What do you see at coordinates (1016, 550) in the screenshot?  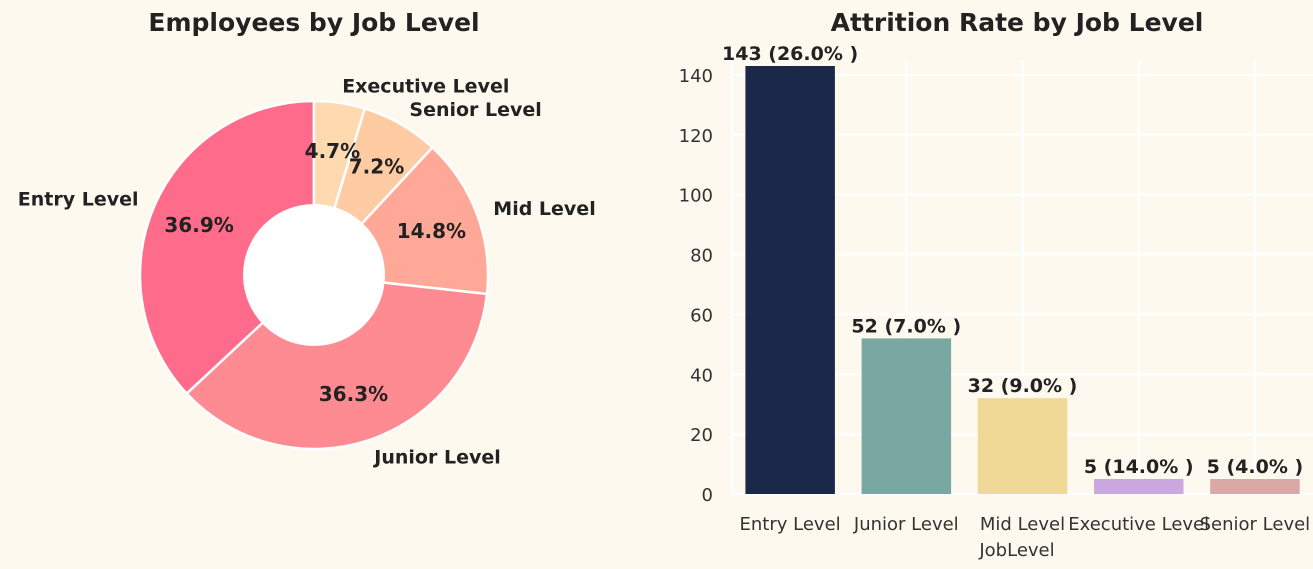 I see `x-axis-title: JobLevel` at bounding box center [1016, 550].